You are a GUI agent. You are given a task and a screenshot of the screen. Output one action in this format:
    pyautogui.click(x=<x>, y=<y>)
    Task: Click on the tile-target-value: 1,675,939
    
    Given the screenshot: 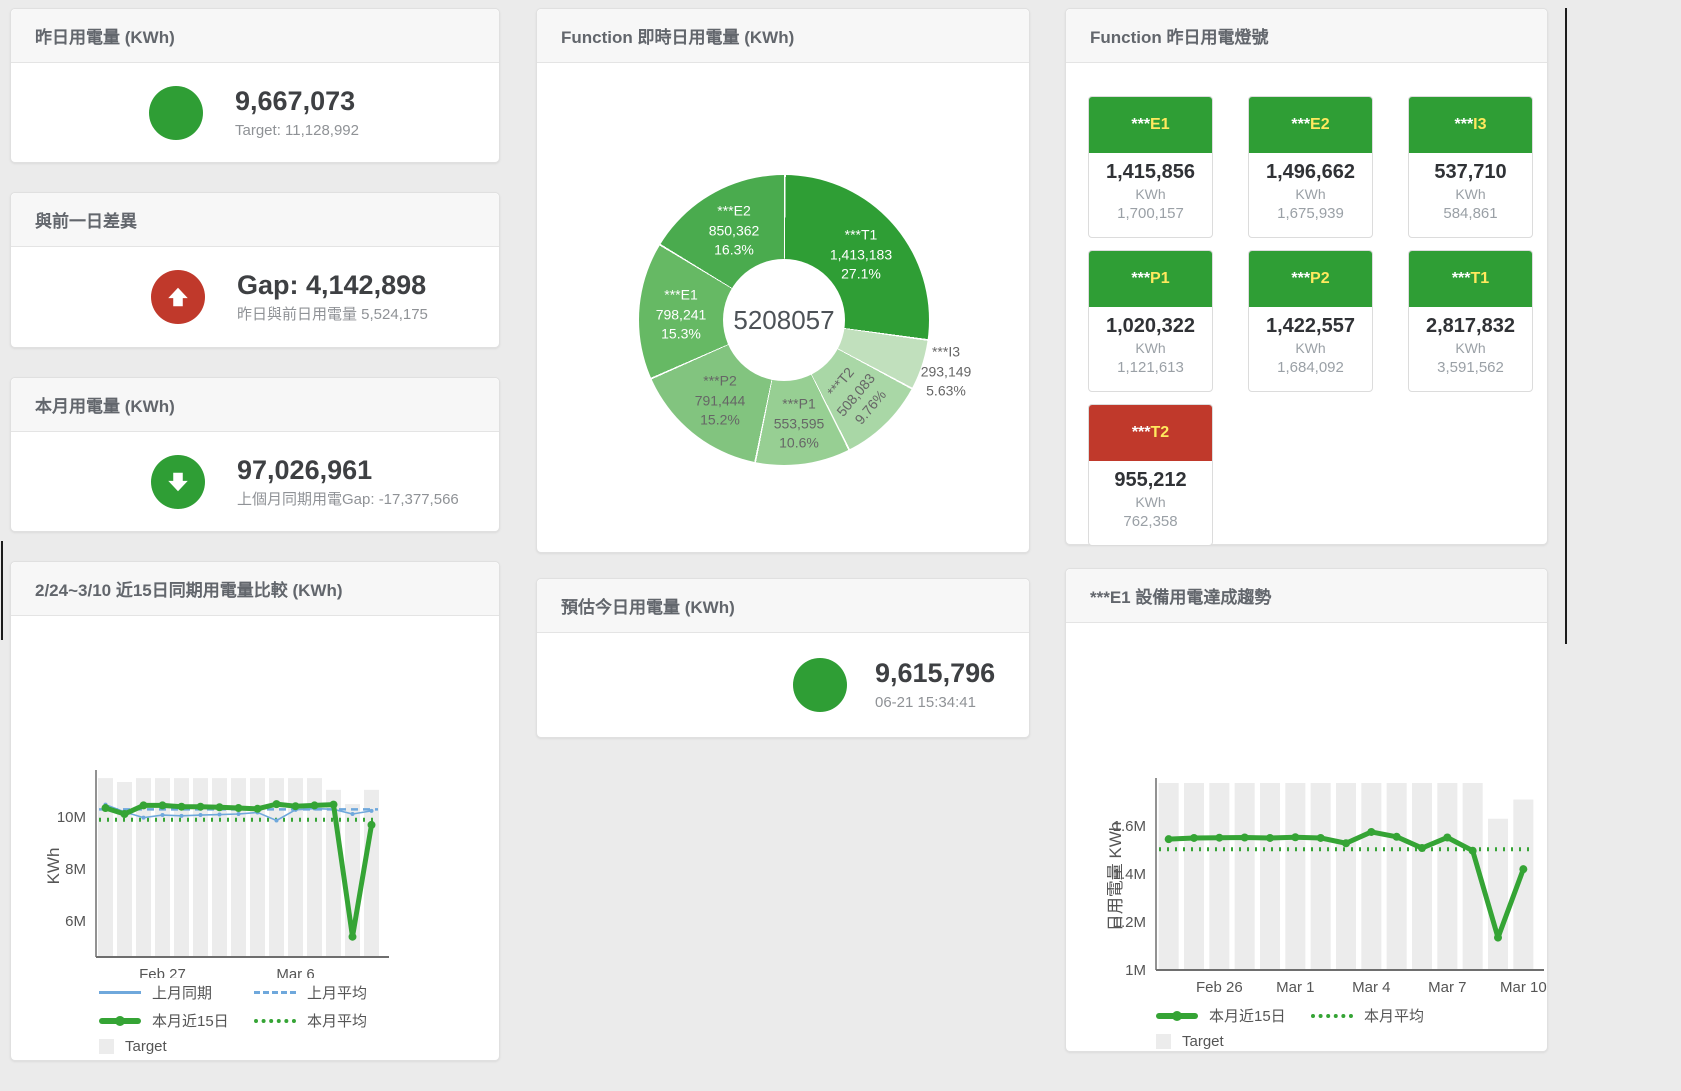 What is the action you would take?
    pyautogui.click(x=1310, y=213)
    